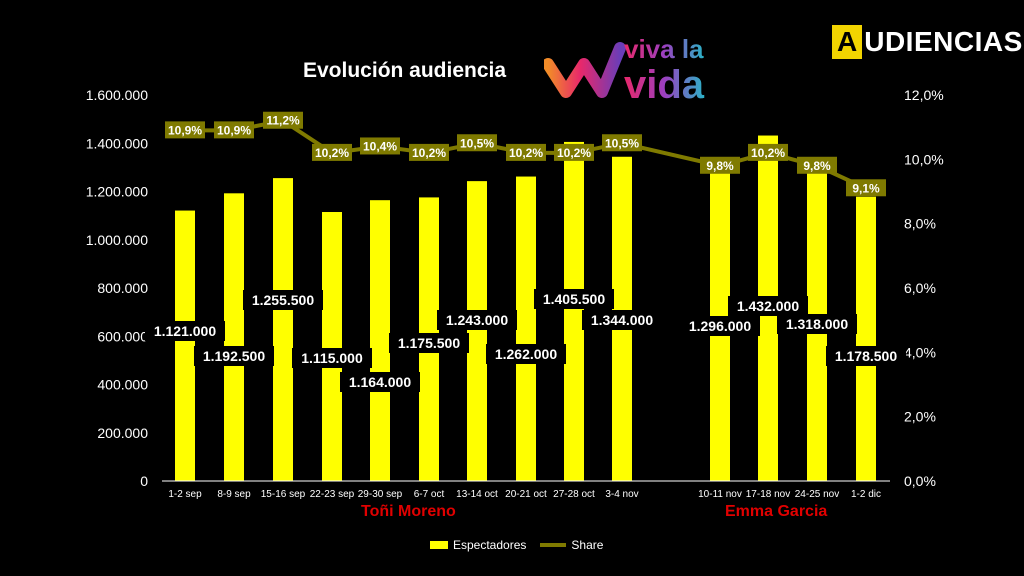 This screenshot has height=576, width=1024. I want to click on chart-legend: Espectadores Share, so click(516, 545).